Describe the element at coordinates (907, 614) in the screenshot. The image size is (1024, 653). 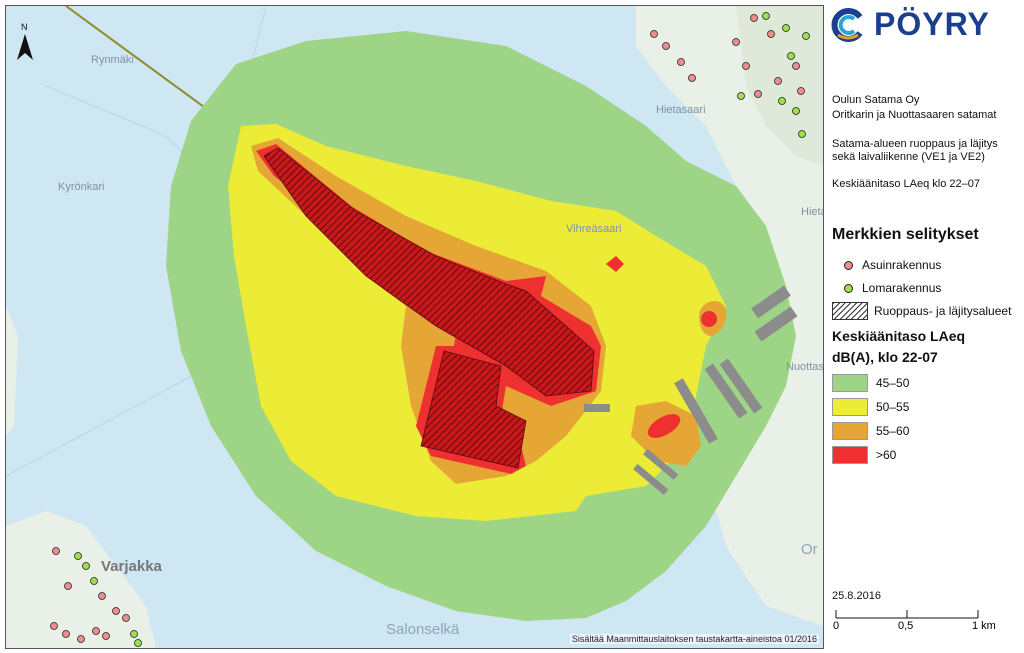
I see `scale-bar-graphic` at that location.